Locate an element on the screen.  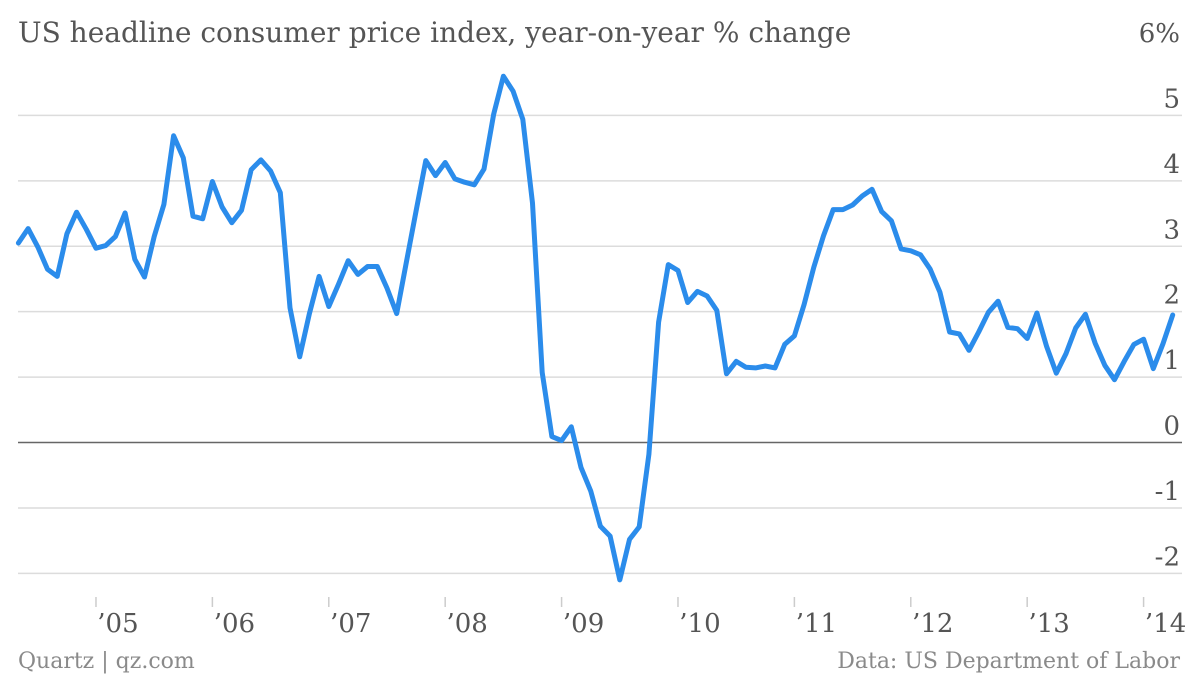
y-tick-label: -2 is located at coordinates (1167, 557).